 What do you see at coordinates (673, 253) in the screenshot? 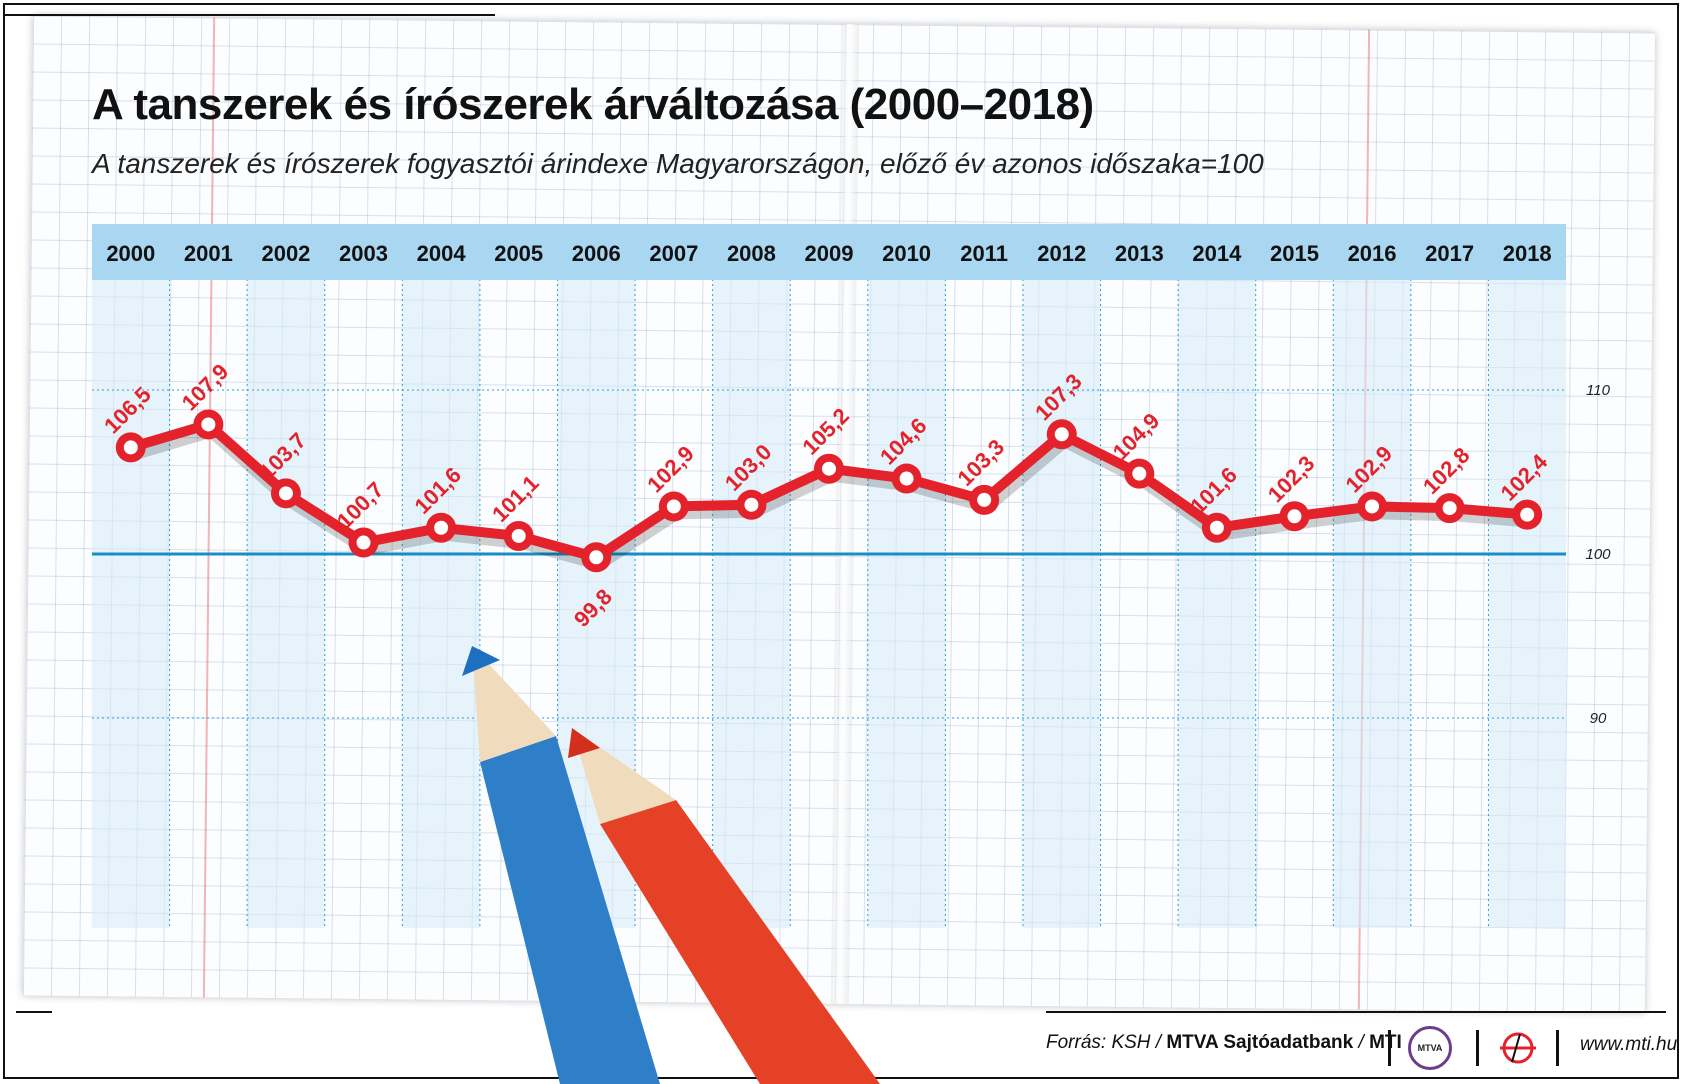
I see `x-tick-label: 2007` at bounding box center [673, 253].